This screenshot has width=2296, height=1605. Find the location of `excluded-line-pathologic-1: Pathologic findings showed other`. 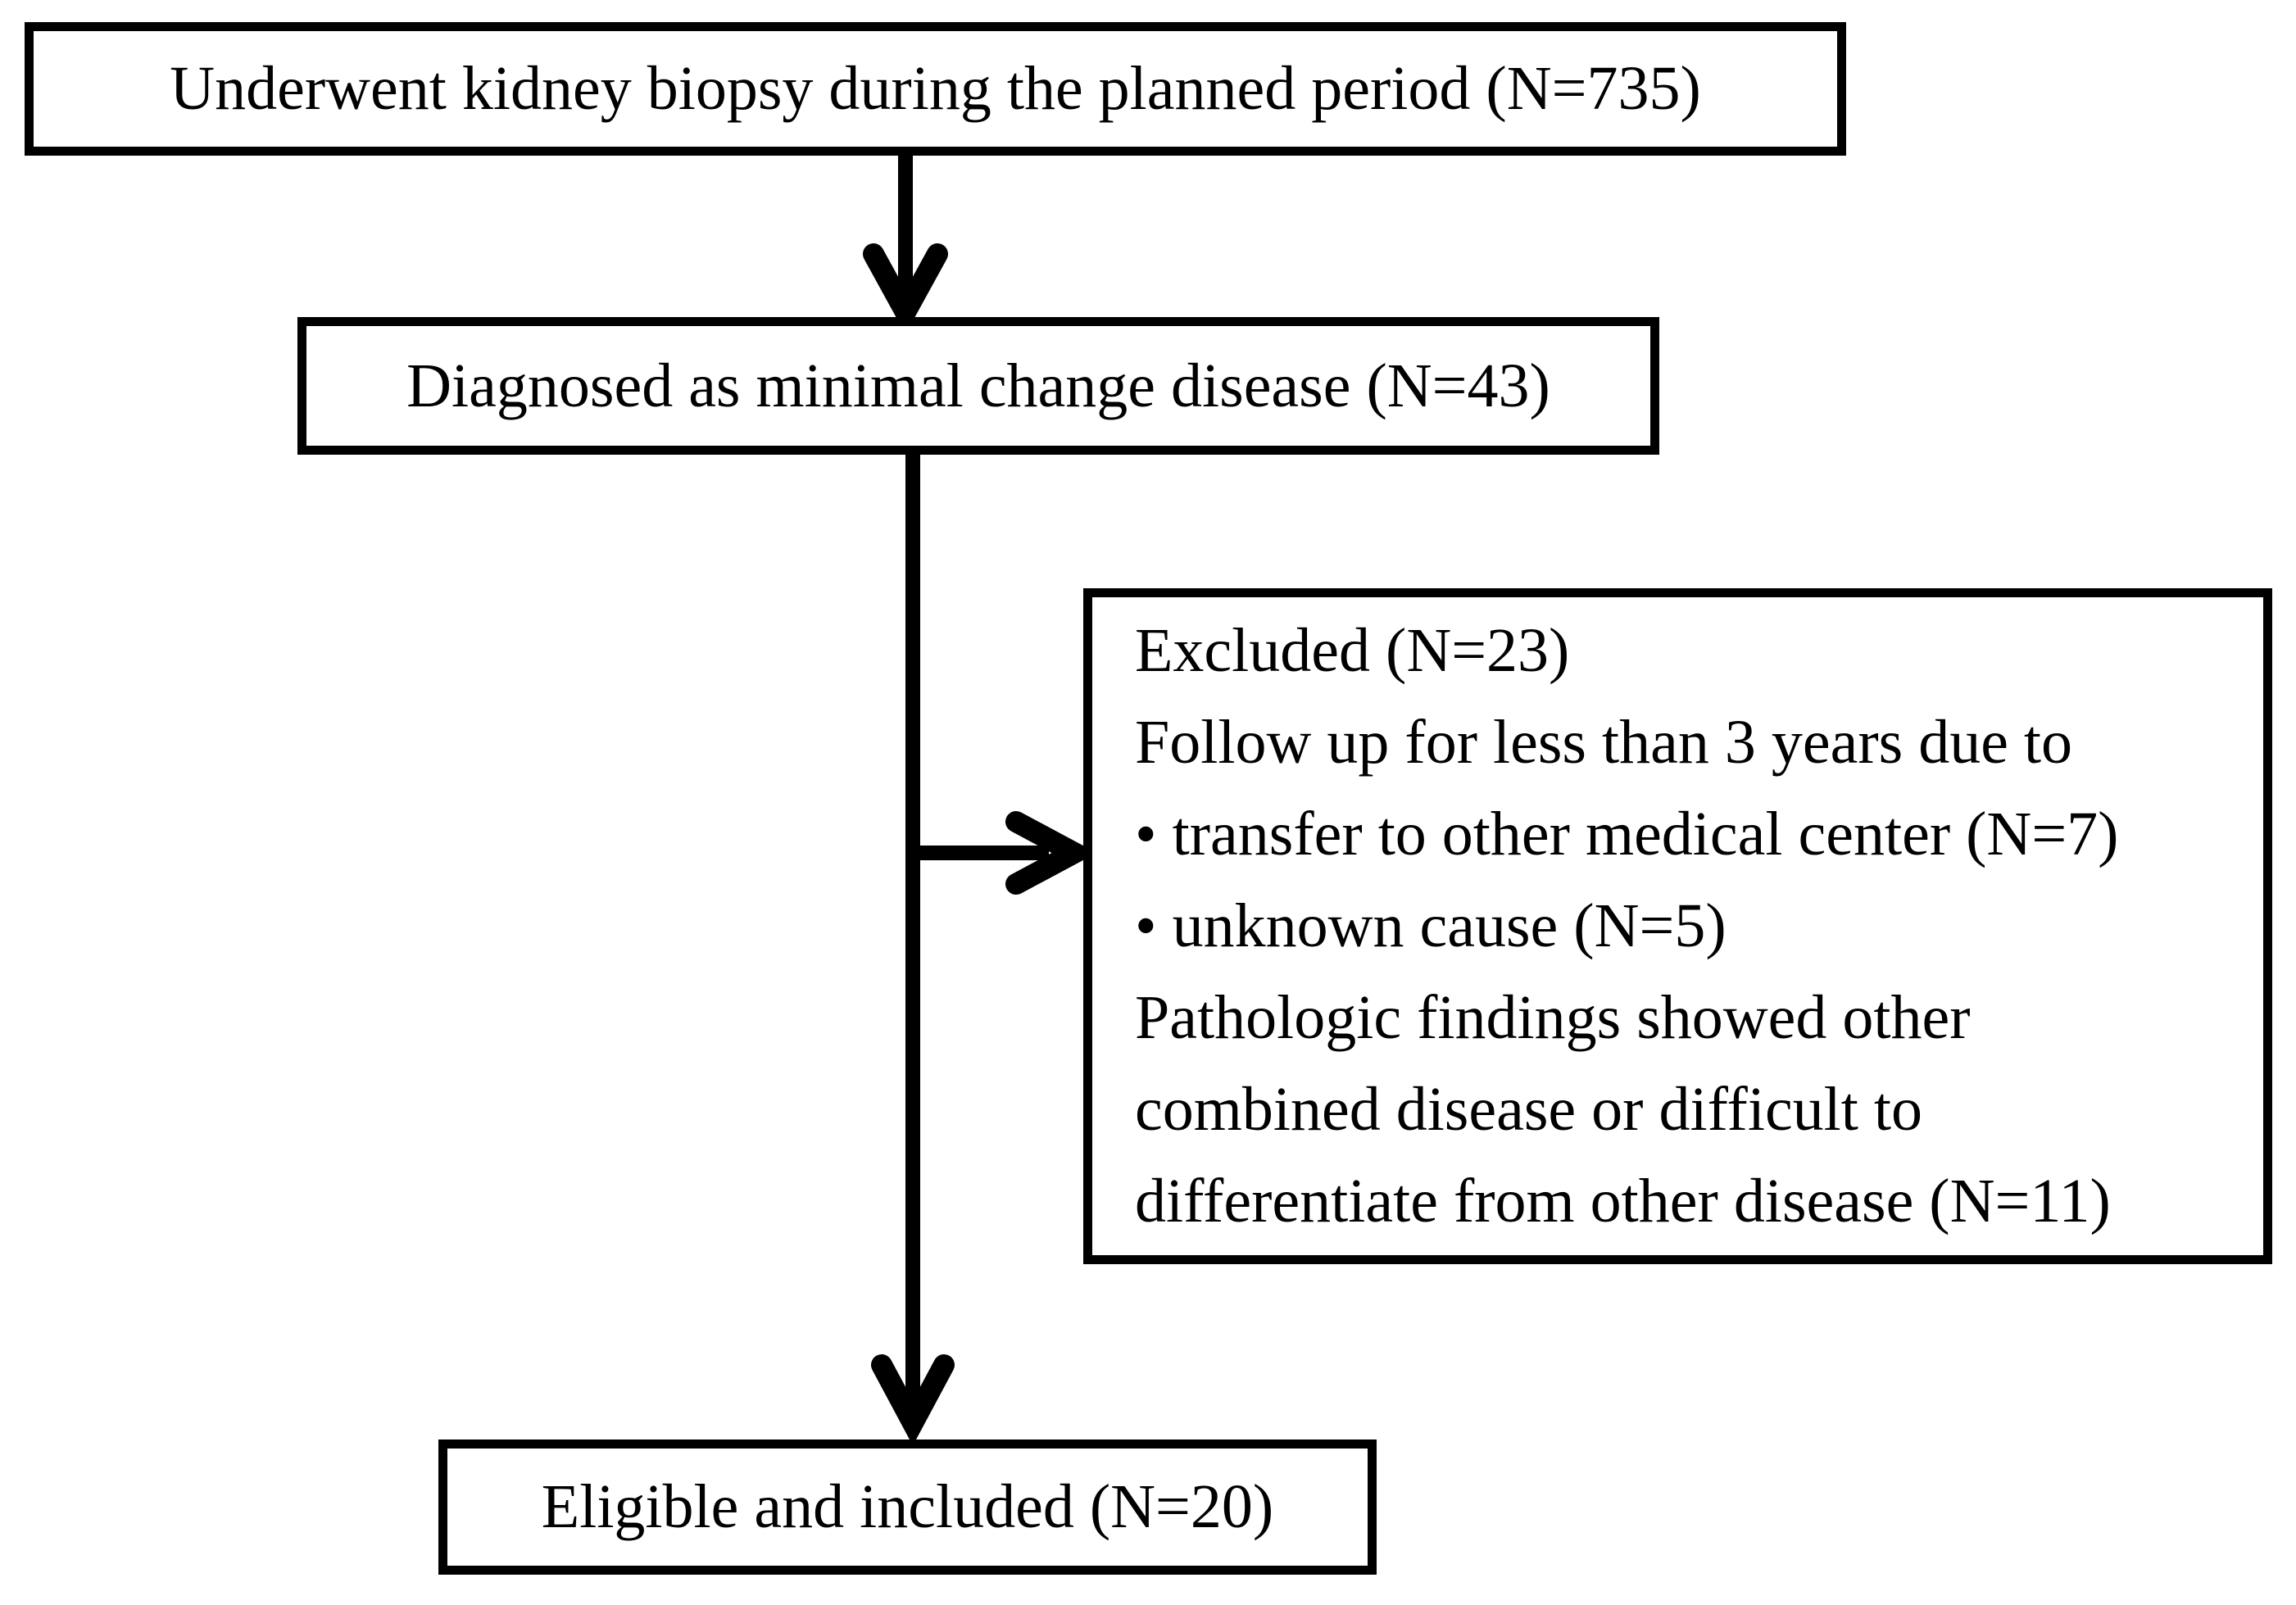

excluded-line-pathologic-1: Pathologic findings showed other is located at coordinates (1553, 1017).